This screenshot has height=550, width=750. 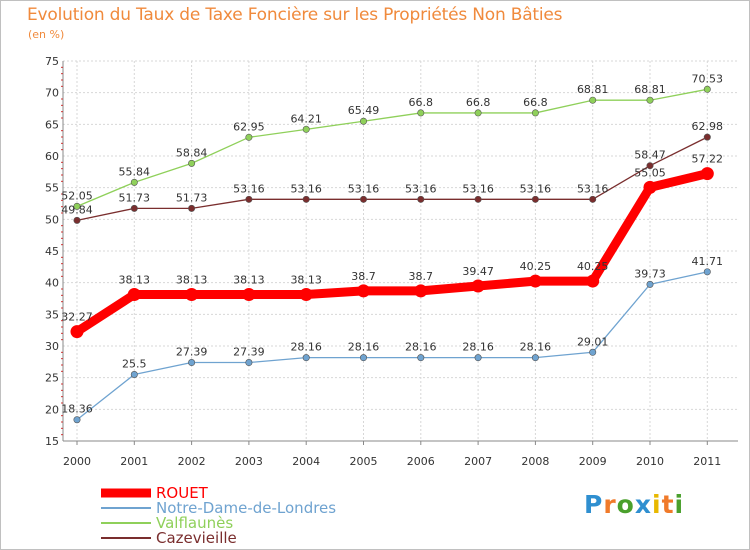 What do you see at coordinates (52, 93) in the screenshot?
I see `y-tick-label: 70` at bounding box center [52, 93].